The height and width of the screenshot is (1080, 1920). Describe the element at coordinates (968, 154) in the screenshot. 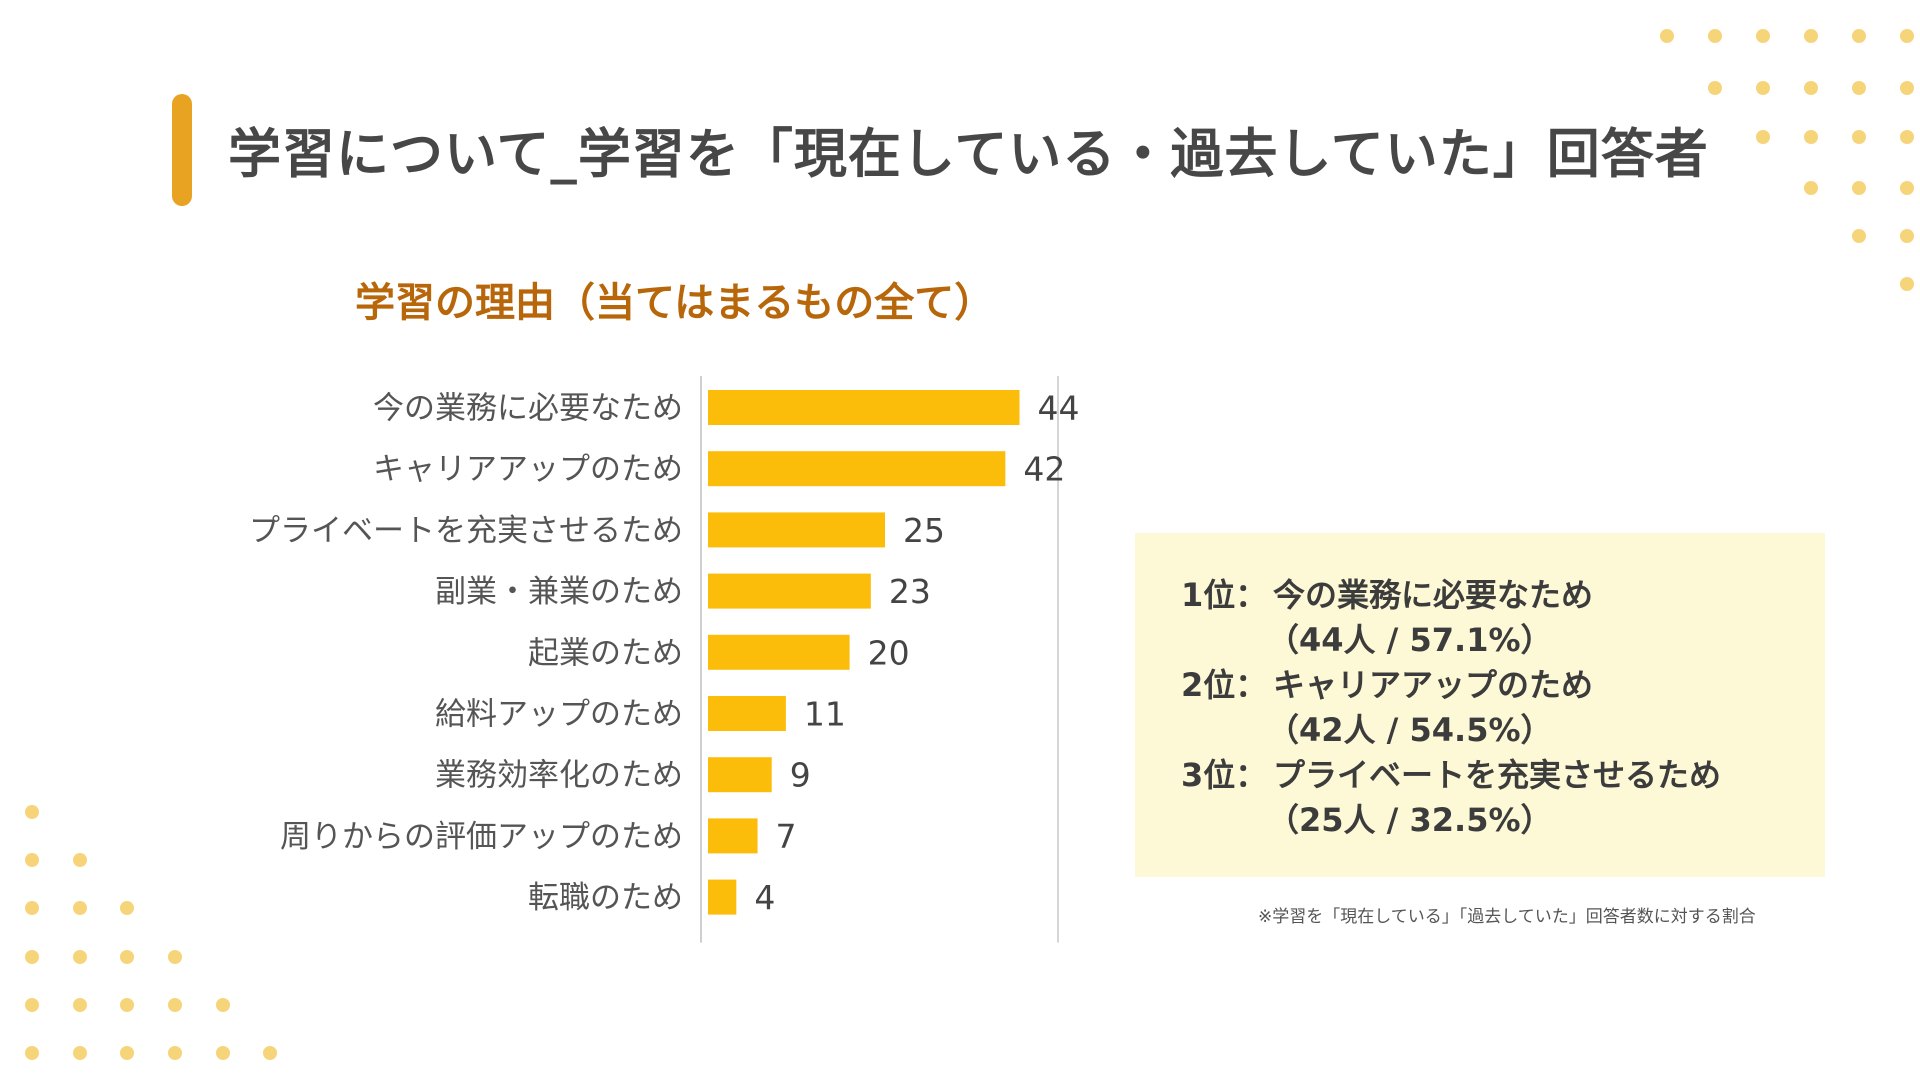

I see `page-title: 学習について_学習を「現在している・過去していた」回答者` at that location.